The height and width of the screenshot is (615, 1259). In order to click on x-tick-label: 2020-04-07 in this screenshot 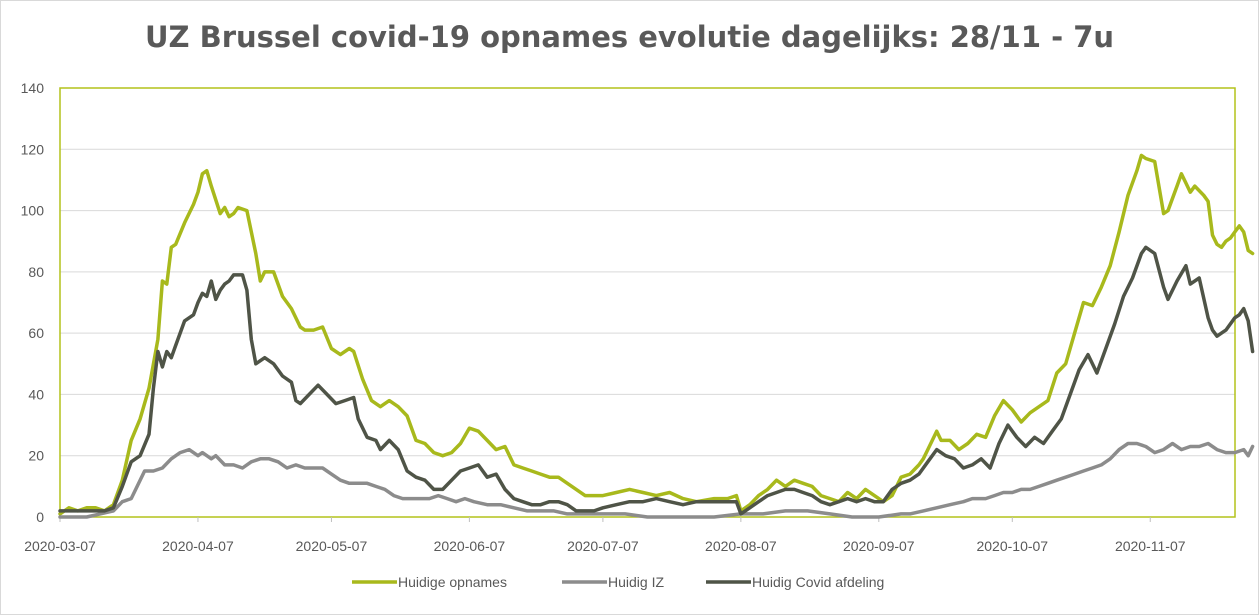, I will do `click(198, 546)`.